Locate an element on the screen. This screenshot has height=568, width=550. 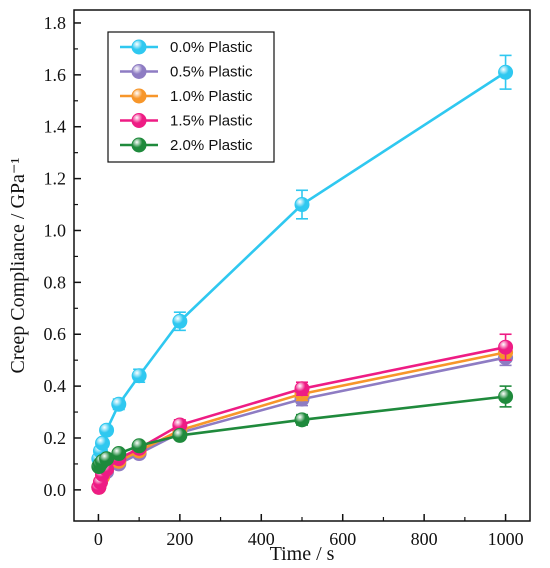
y-tick-label: 0.2 is located at coordinates (55, 438).